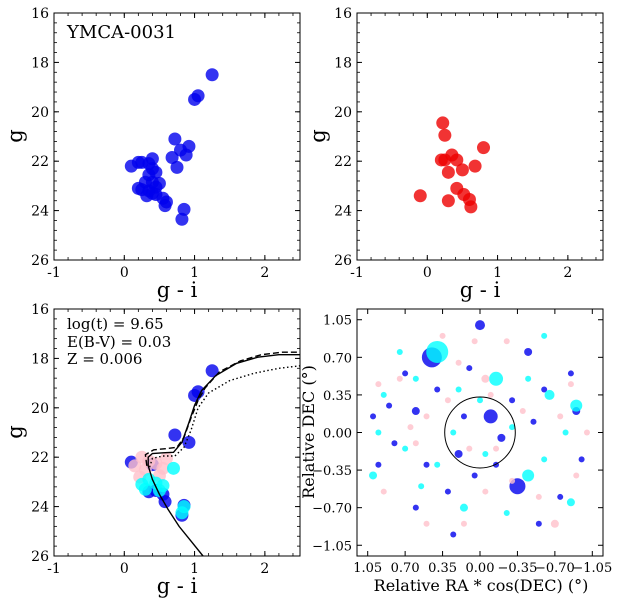  I want to click on age-annotation: log(t) = 9.65, so click(115, 324).